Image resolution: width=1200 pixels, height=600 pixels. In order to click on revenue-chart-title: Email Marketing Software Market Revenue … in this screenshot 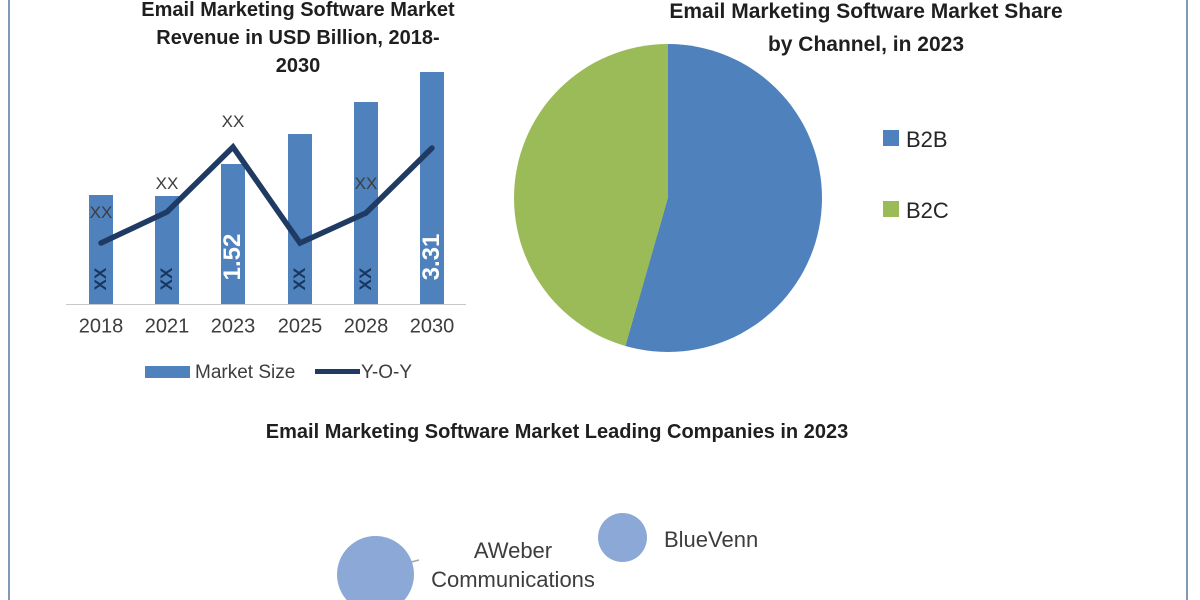, I will do `click(298, 40)`.